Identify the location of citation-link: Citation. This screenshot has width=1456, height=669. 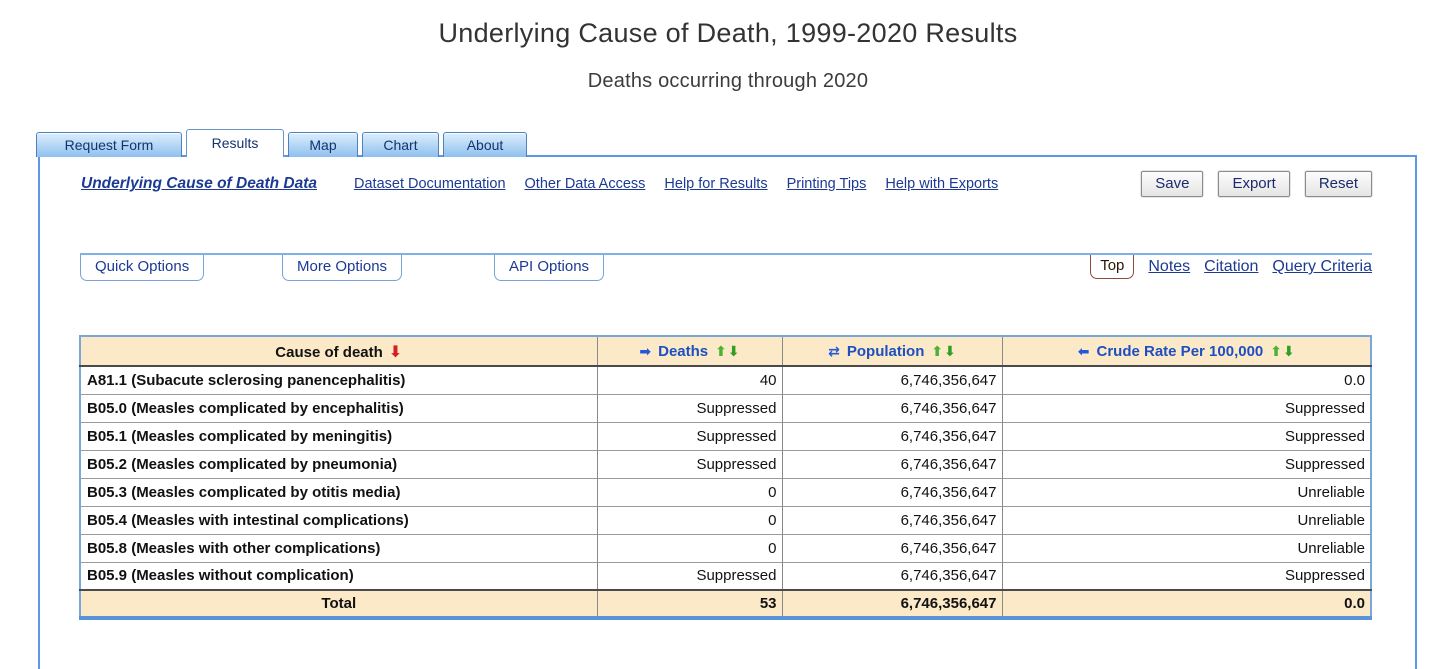
(1231, 266).